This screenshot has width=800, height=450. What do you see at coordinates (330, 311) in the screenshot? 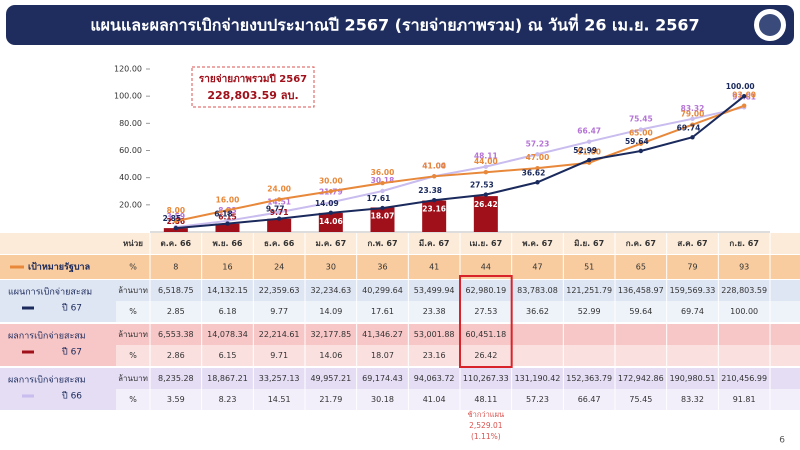
I see `table-cell: 14.09` at bounding box center [330, 311].